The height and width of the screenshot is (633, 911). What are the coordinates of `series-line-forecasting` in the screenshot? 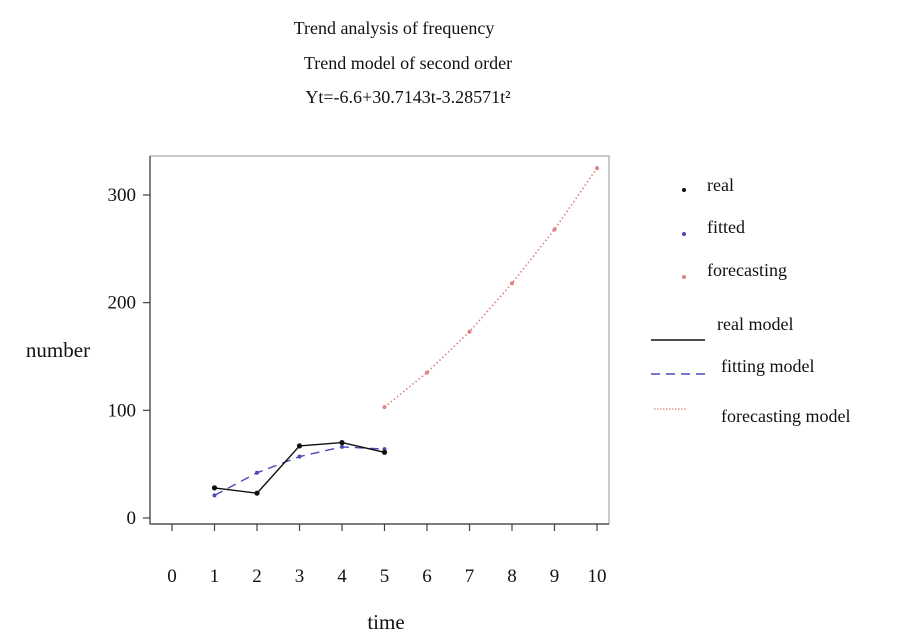 It's located at (491, 287).